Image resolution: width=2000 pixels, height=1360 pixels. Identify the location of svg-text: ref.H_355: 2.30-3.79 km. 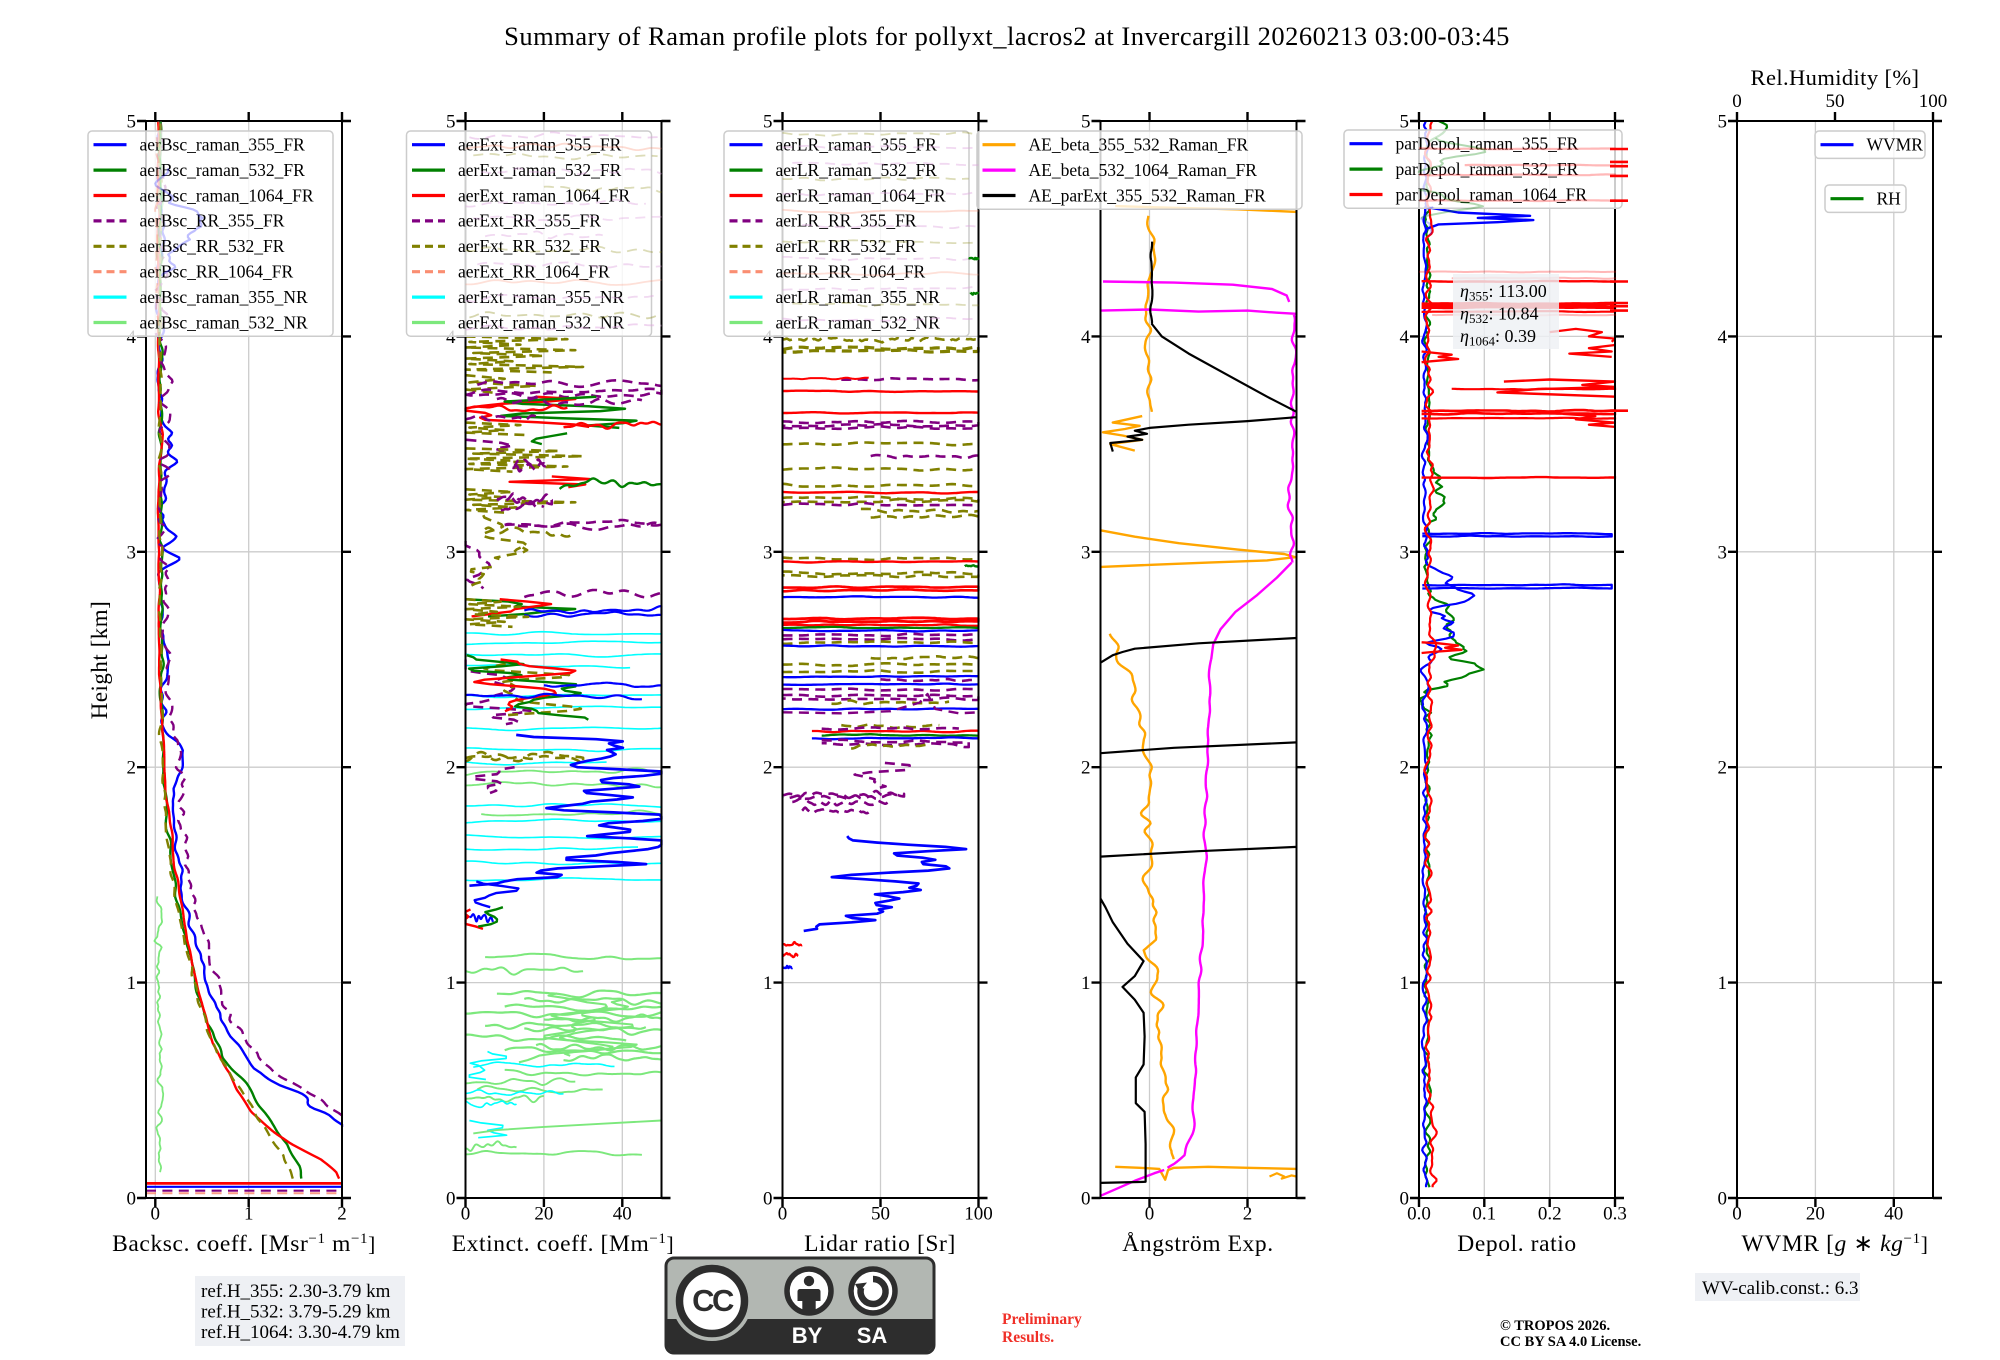
(296, 1291).